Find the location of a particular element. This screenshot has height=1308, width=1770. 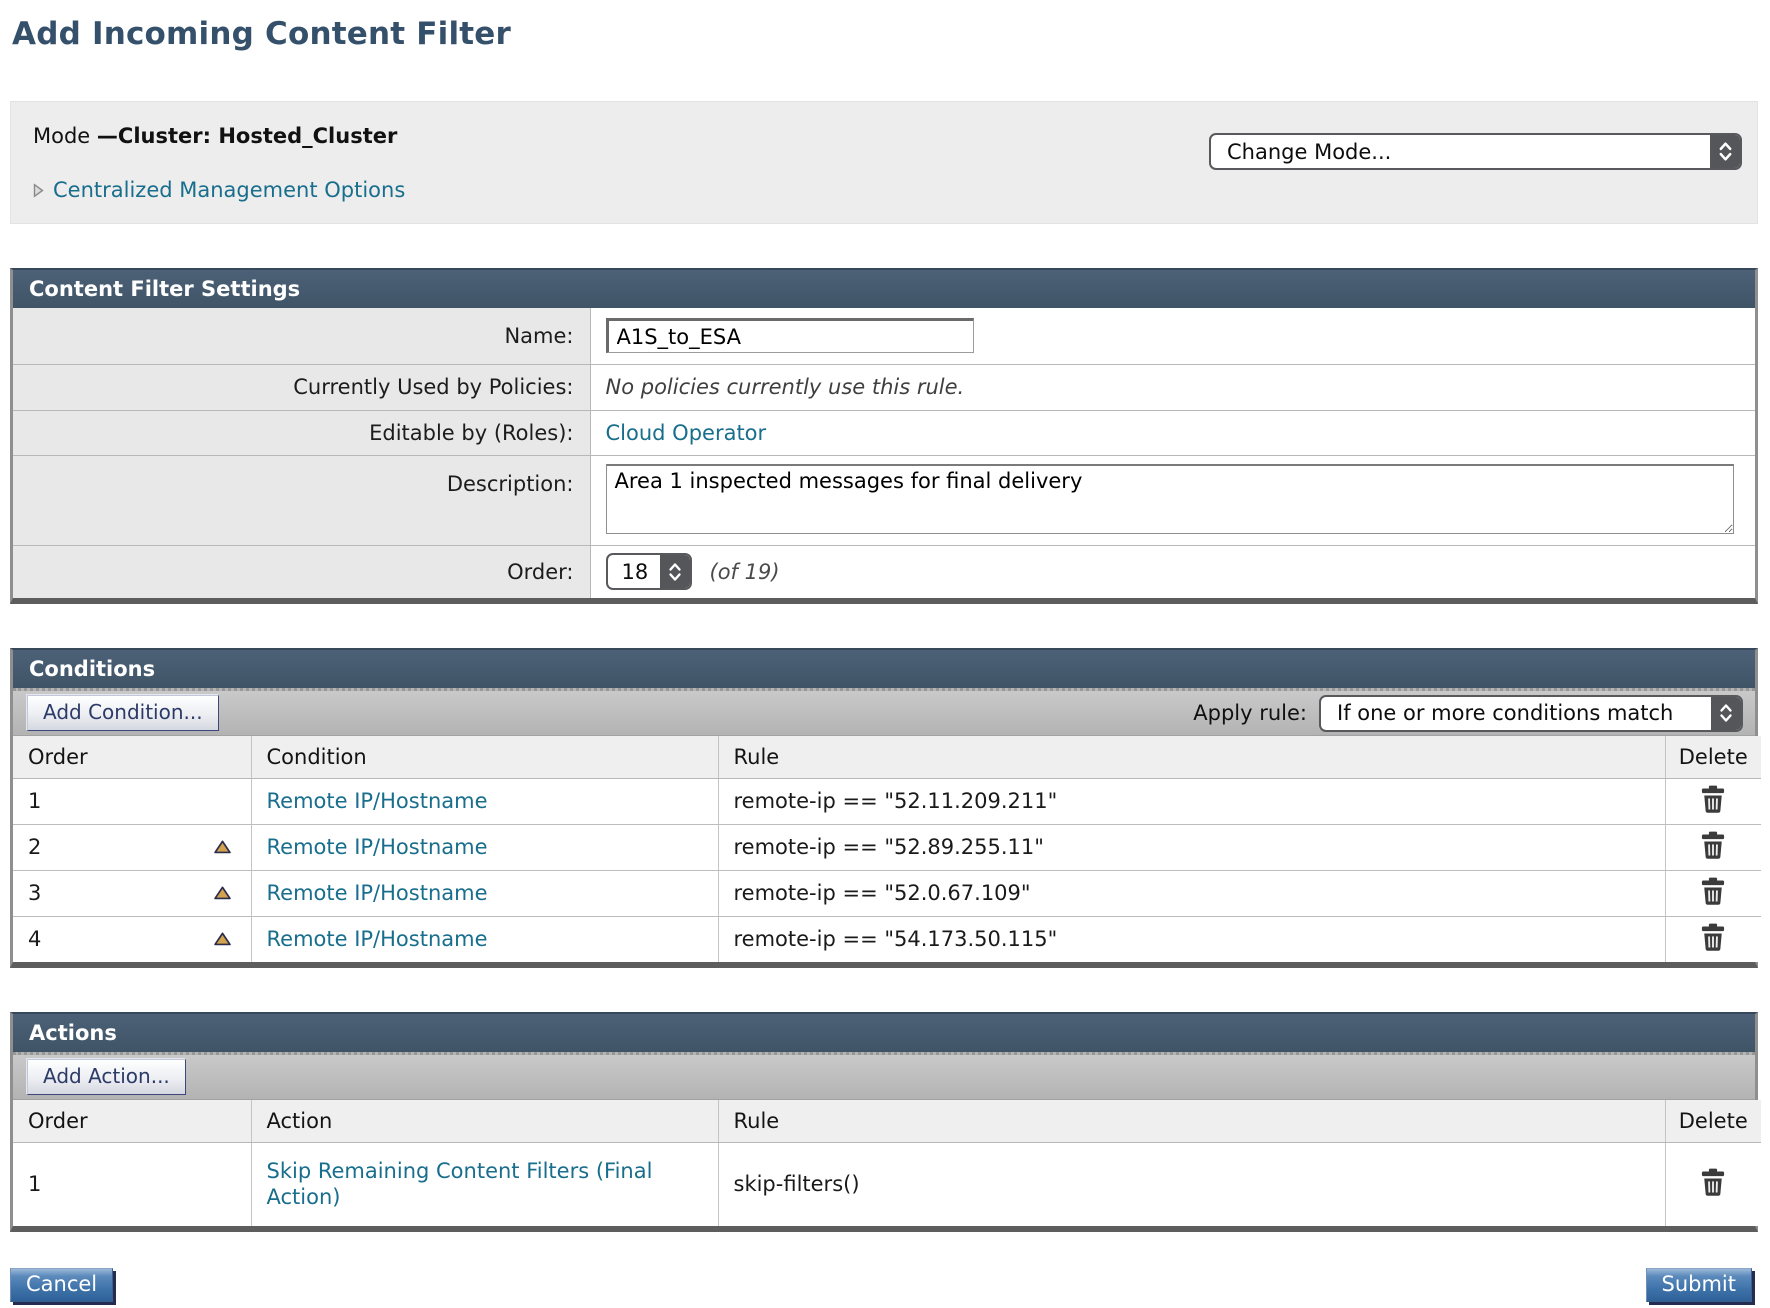

conditions-header-row: Order Condition Rule Delete is located at coordinates (887, 757).